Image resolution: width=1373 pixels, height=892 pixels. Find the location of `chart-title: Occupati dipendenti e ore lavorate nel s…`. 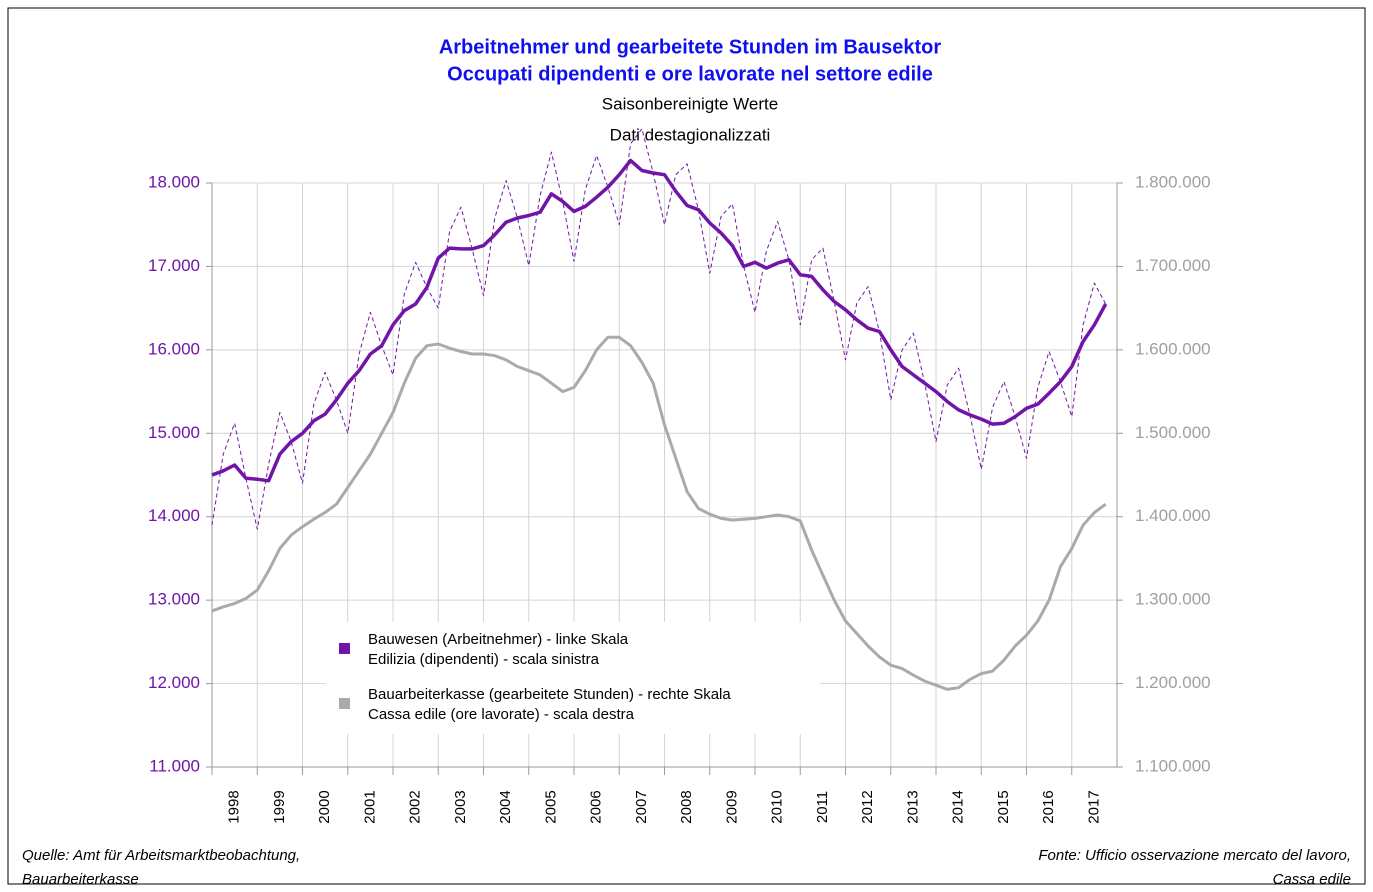

chart-title: Occupati dipendenti e ore lavorate nel s… is located at coordinates (690, 74).